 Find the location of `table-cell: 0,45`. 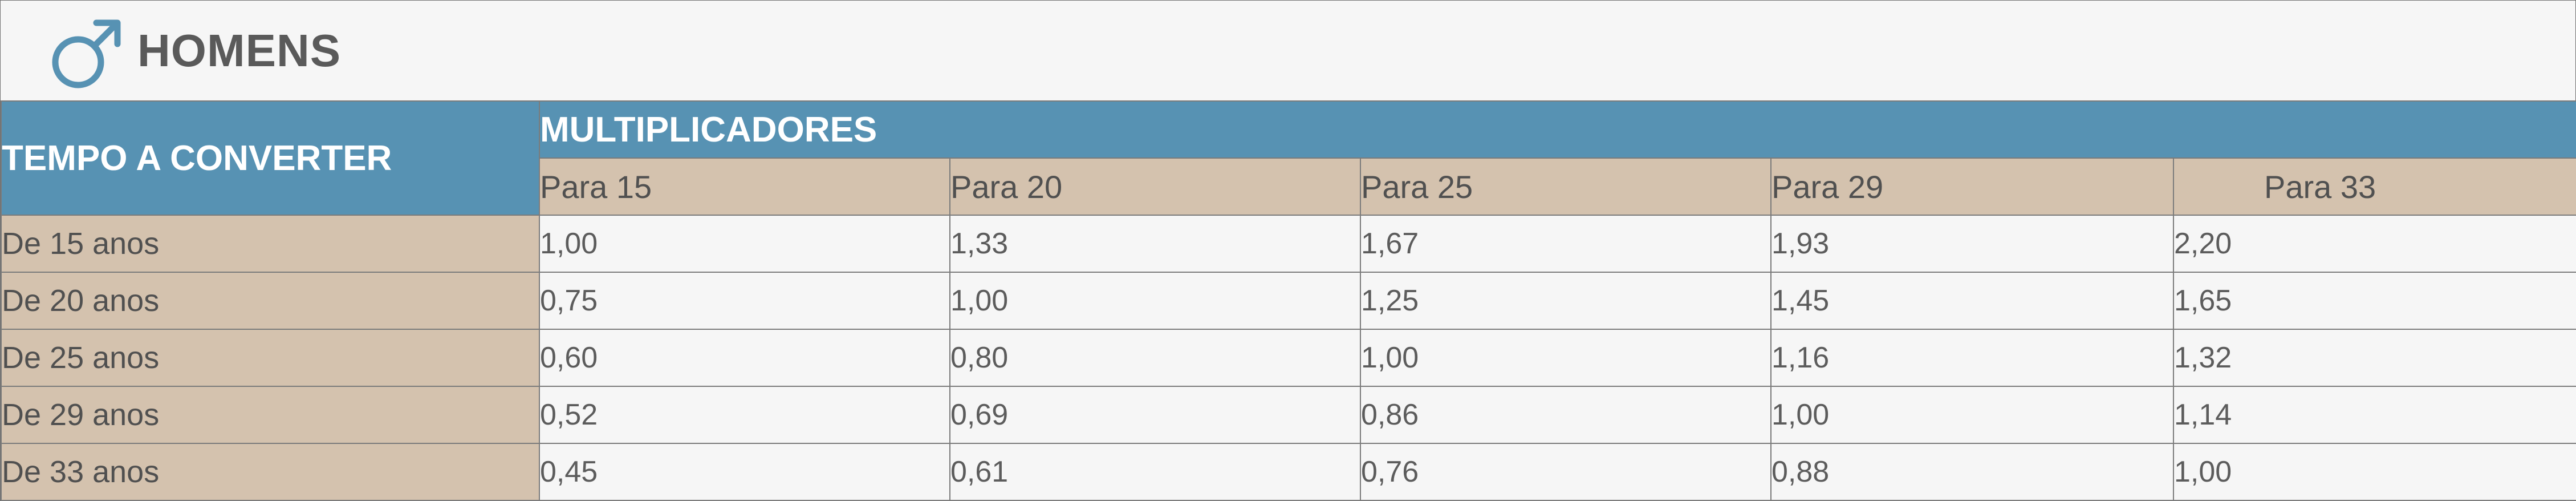

table-cell: 0,45 is located at coordinates (744, 472).